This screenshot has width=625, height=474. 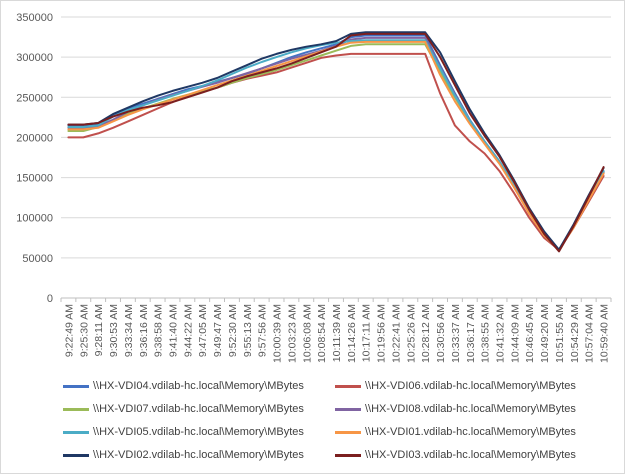 What do you see at coordinates (129, 330) in the screenshot?
I see `x-tick-label-4: 9:33:34 AM` at bounding box center [129, 330].